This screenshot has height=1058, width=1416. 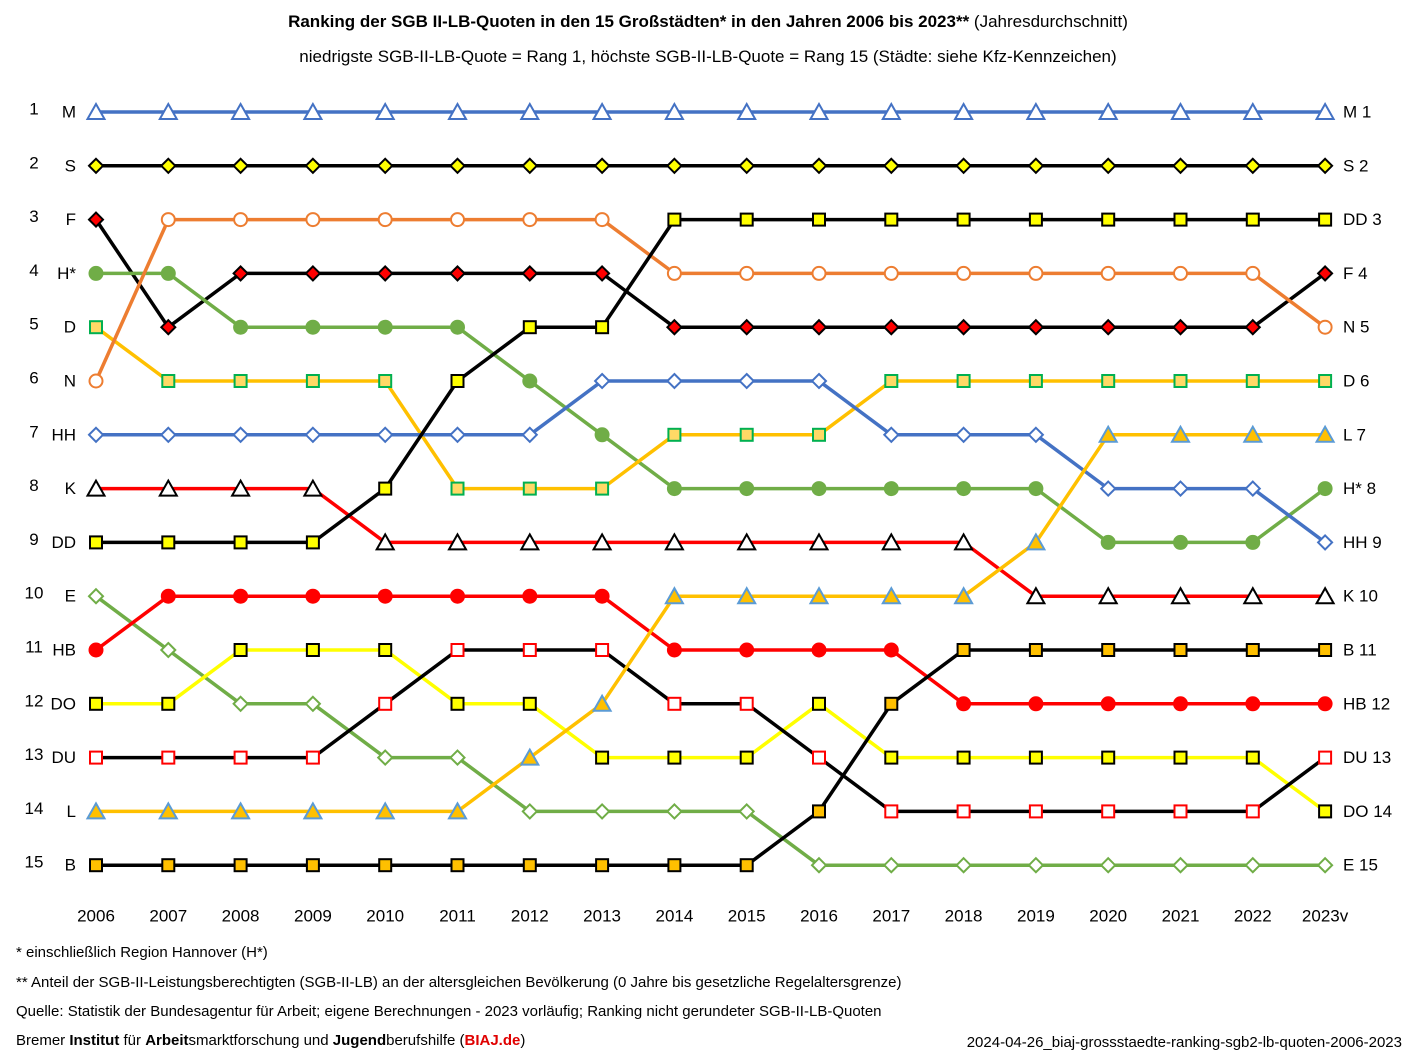 I want to click on end-city-label: HH 9, so click(x=1362, y=542).